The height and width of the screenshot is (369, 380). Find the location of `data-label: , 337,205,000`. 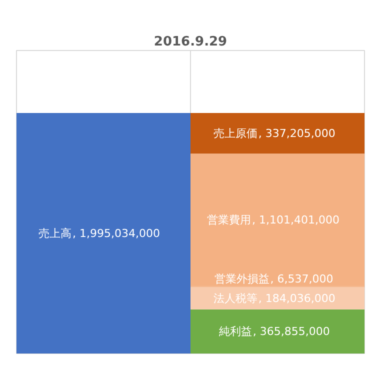

data-label: , 337,205,000 is located at coordinates (297, 133).